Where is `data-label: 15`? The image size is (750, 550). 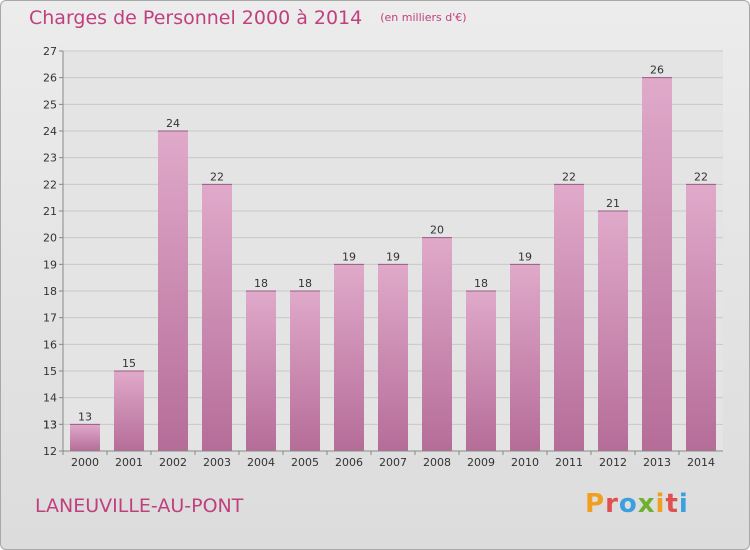
data-label: 15 is located at coordinates (129, 363).